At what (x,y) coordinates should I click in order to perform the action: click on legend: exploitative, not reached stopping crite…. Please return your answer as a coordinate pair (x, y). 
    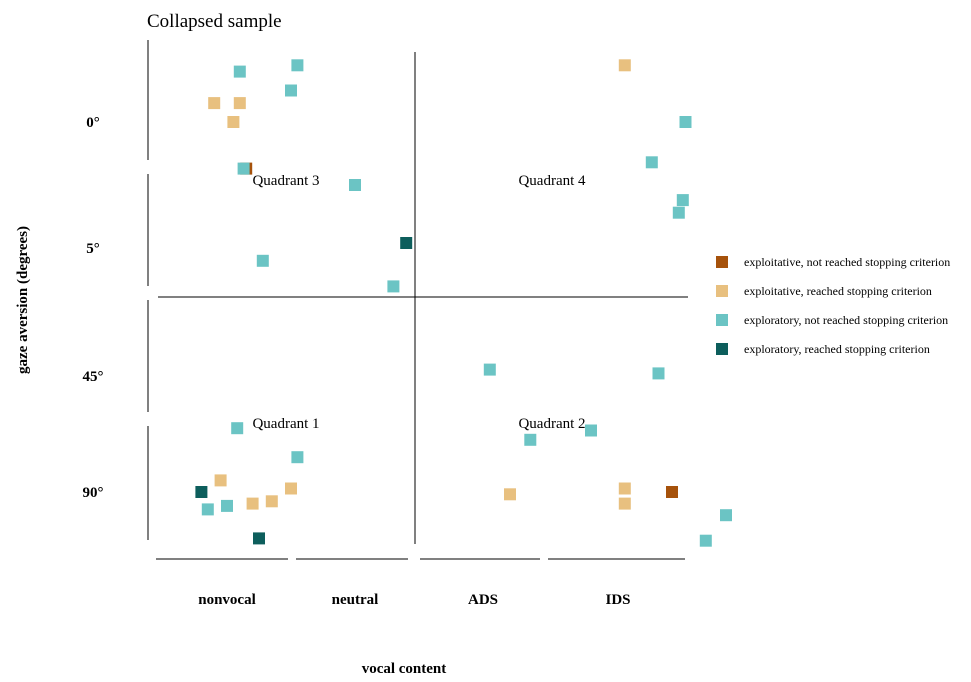
    Looking at the image, I should click on (833, 305).